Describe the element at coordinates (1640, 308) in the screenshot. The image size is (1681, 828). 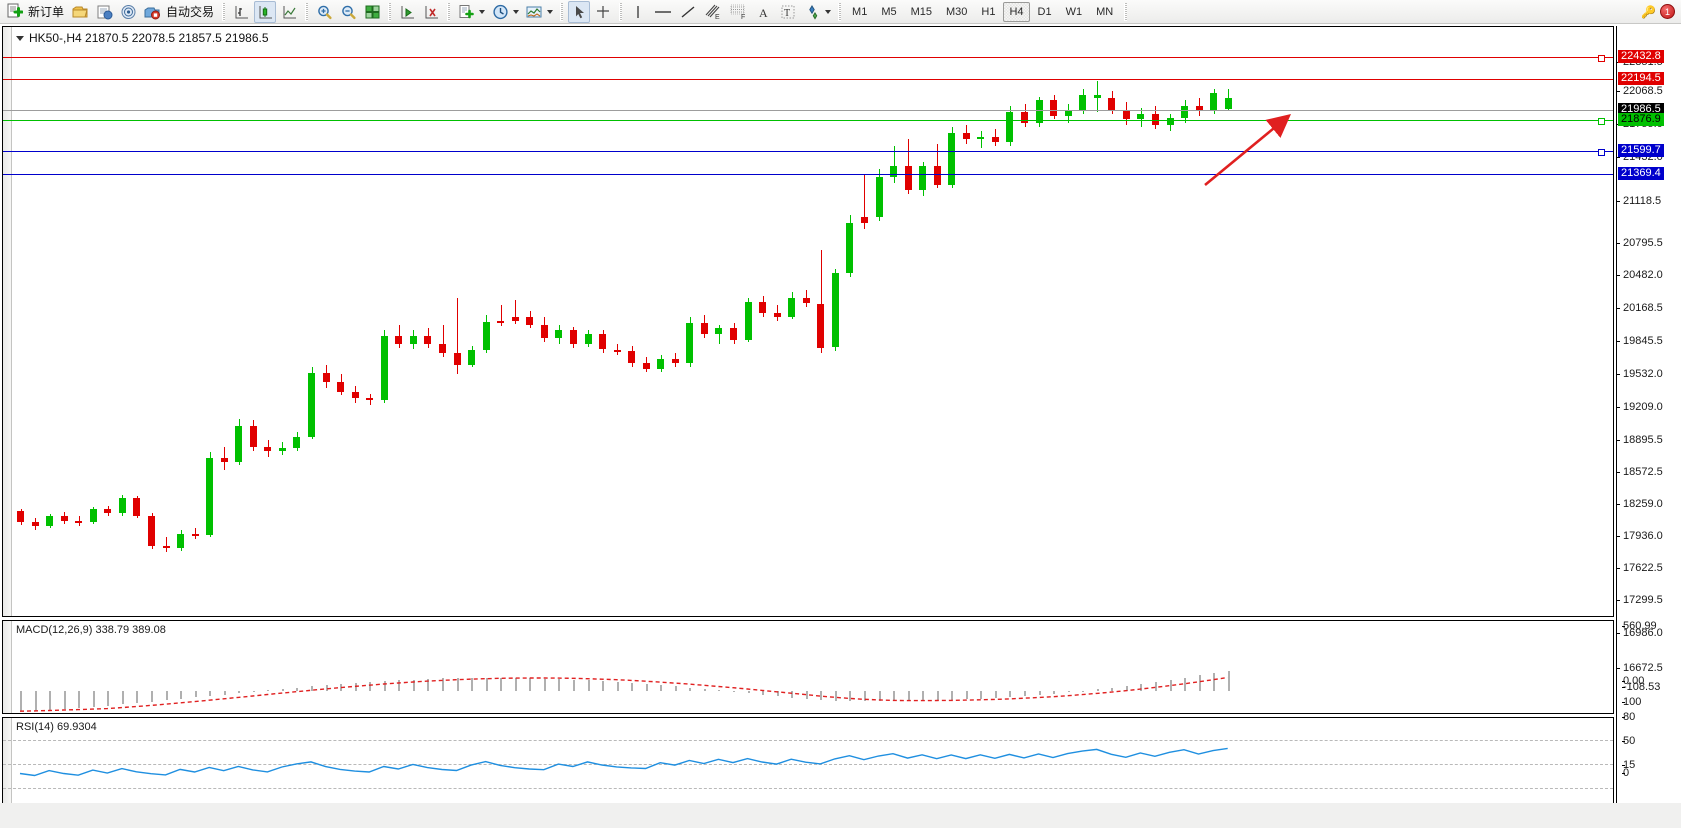
I see `price-tick: 20168.5` at that location.